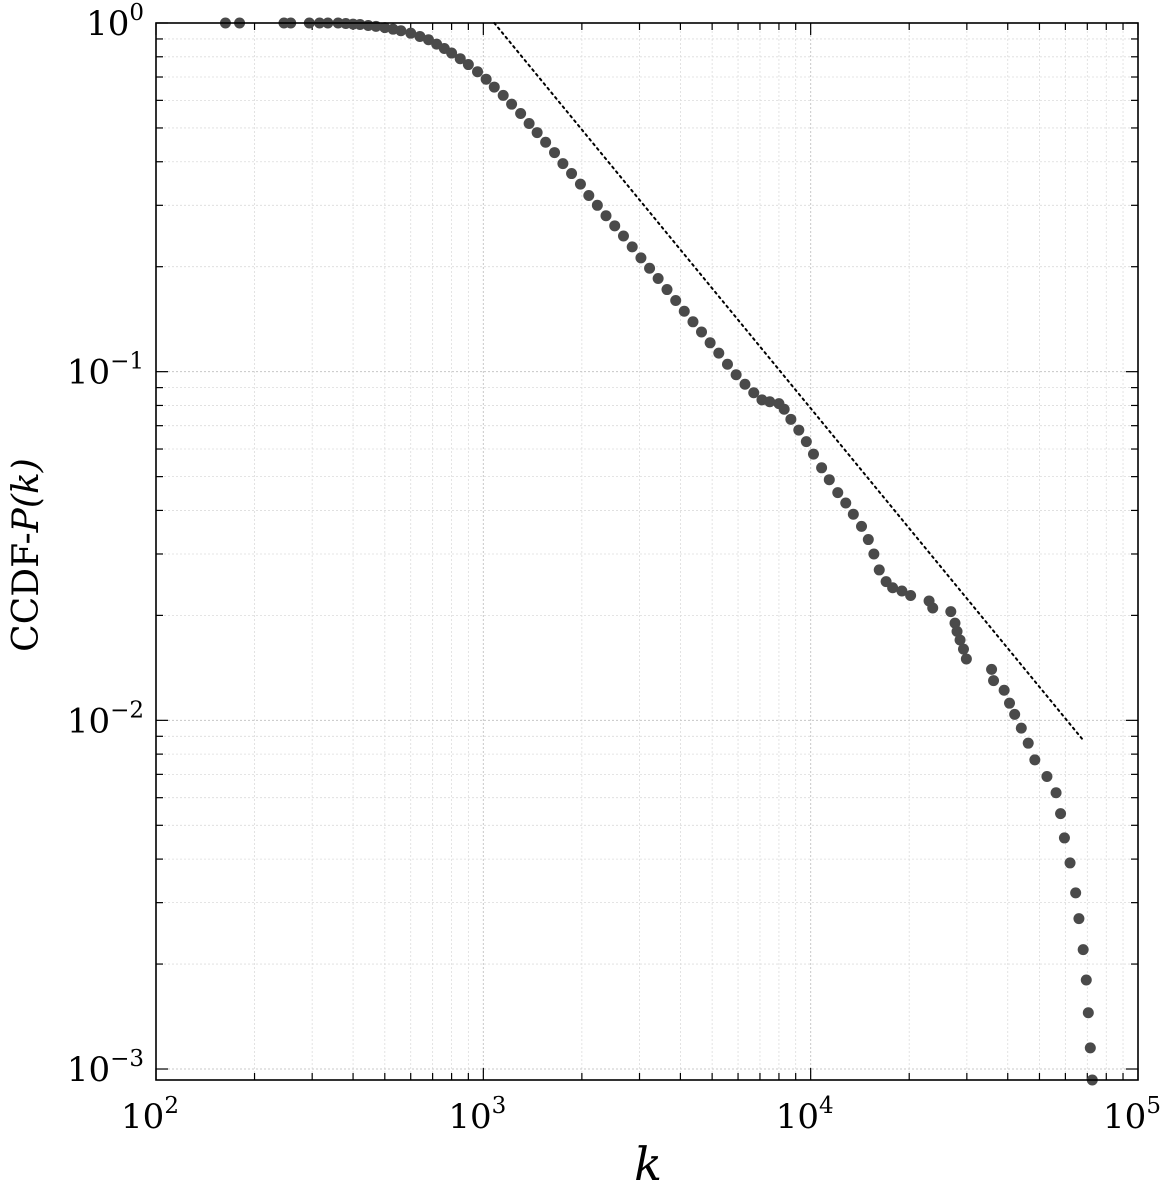 This screenshot has width=1165, height=1195. Describe the element at coordinates (1132, 1115) in the screenshot. I see `x-tick-label: 10⁵` at that location.